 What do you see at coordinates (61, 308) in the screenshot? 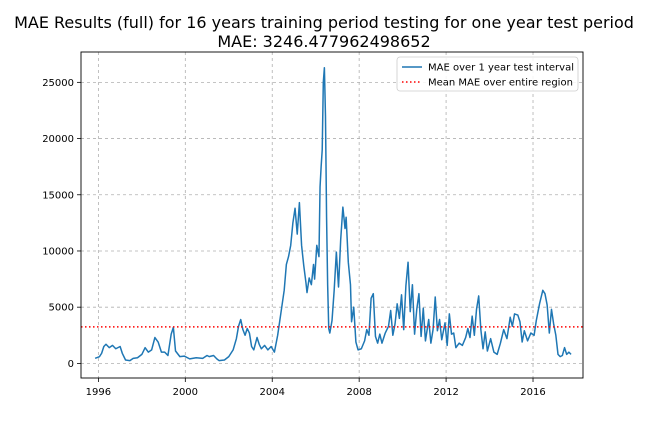
I see `y-tick-label: 5000` at bounding box center [61, 308].